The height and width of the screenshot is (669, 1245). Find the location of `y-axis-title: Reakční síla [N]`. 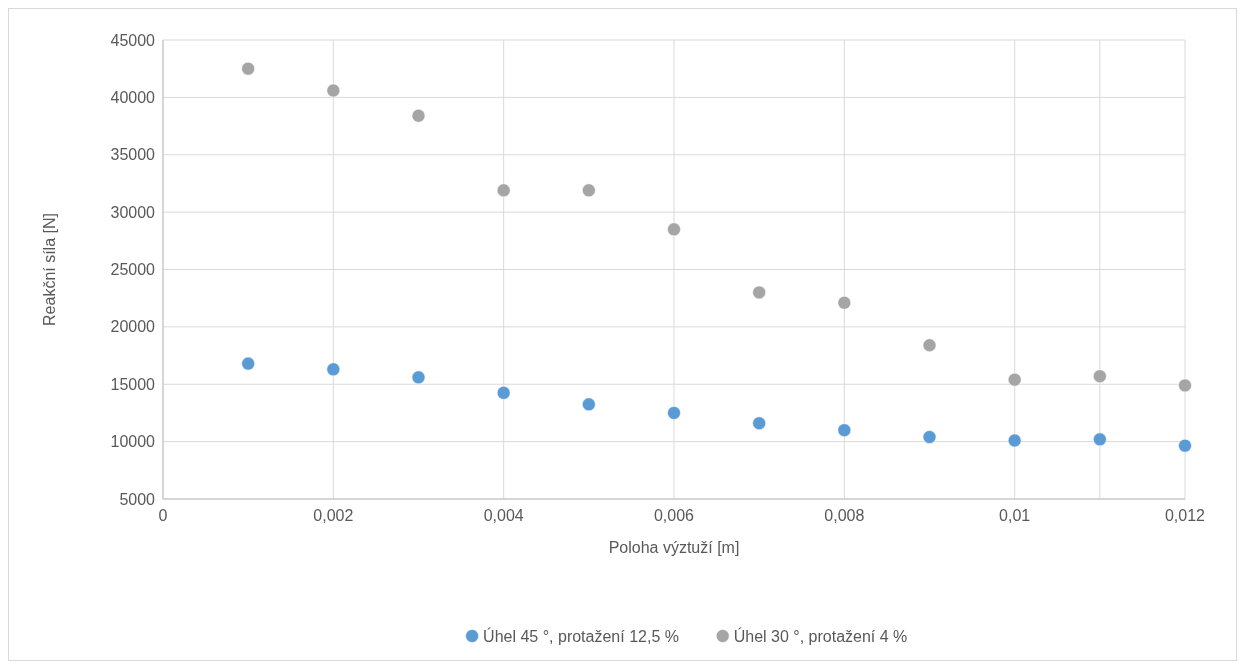

y-axis-title: Reakční síla [N] is located at coordinates (49, 269).